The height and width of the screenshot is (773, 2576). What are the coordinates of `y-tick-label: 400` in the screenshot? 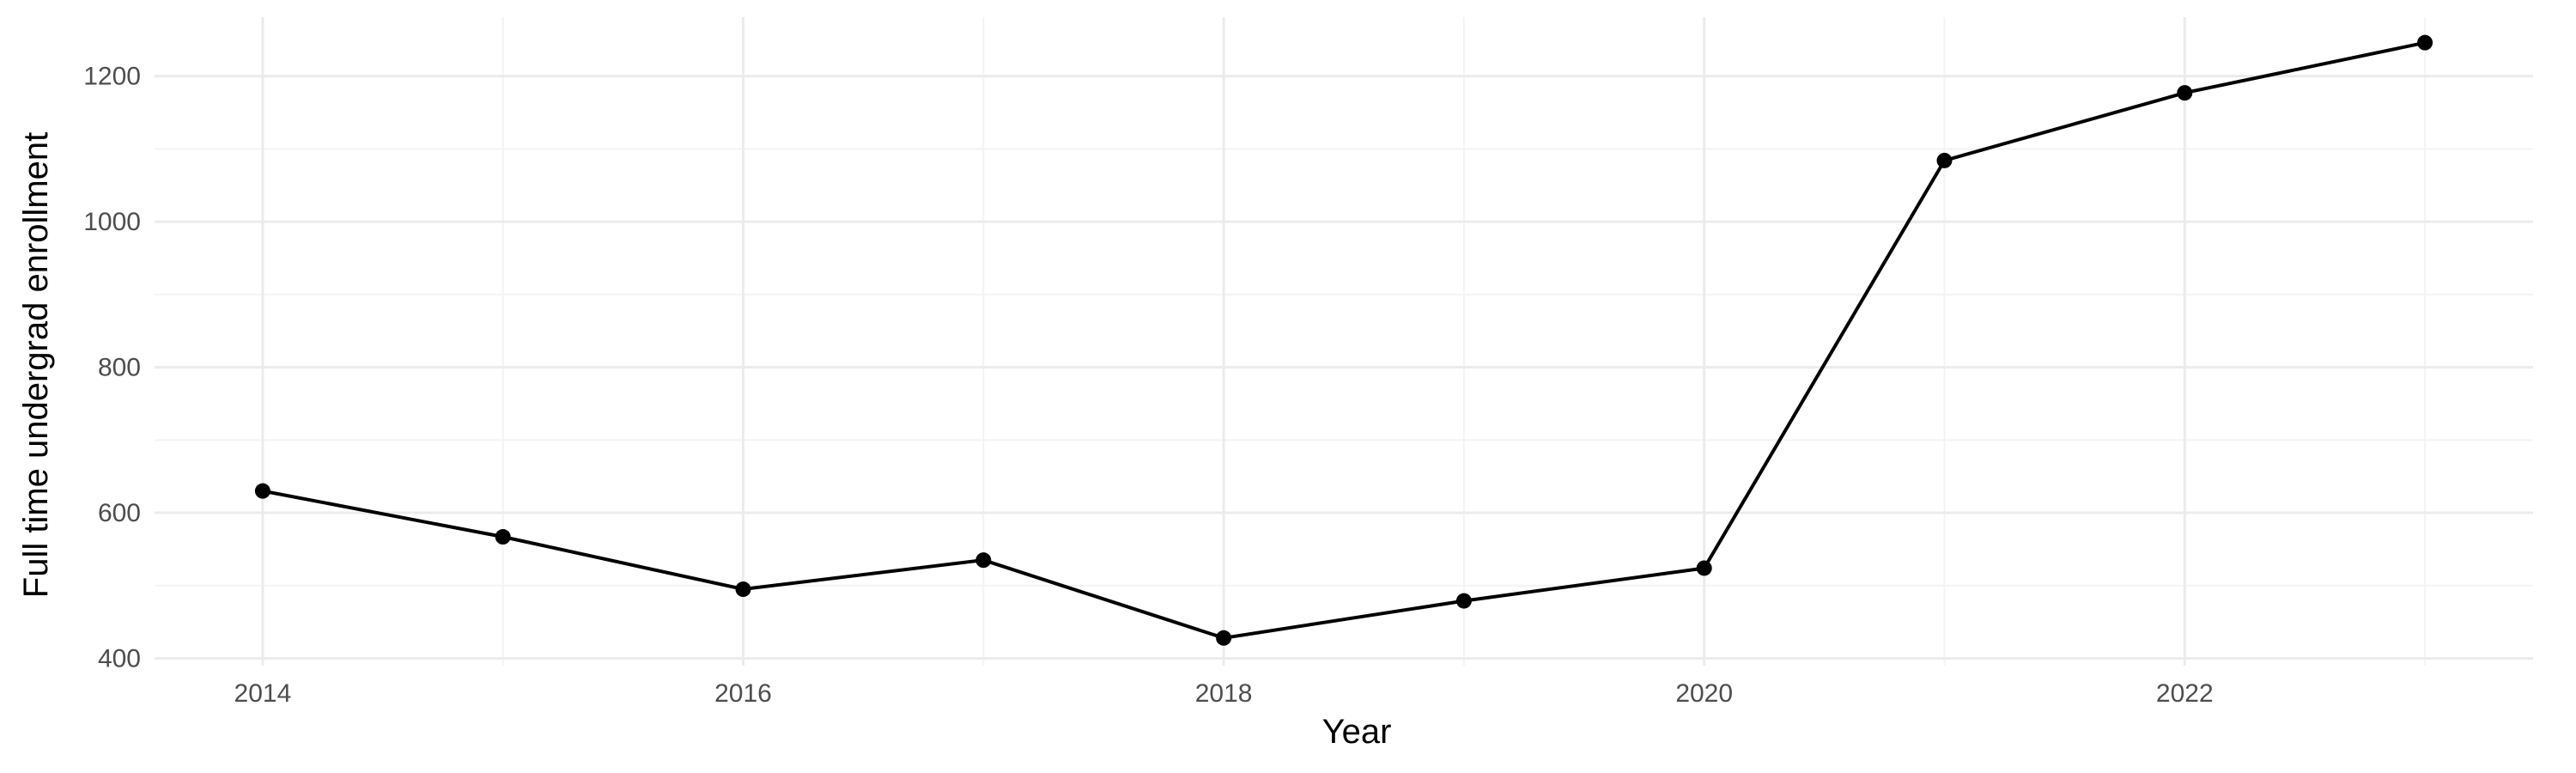 It's located at (119, 659).